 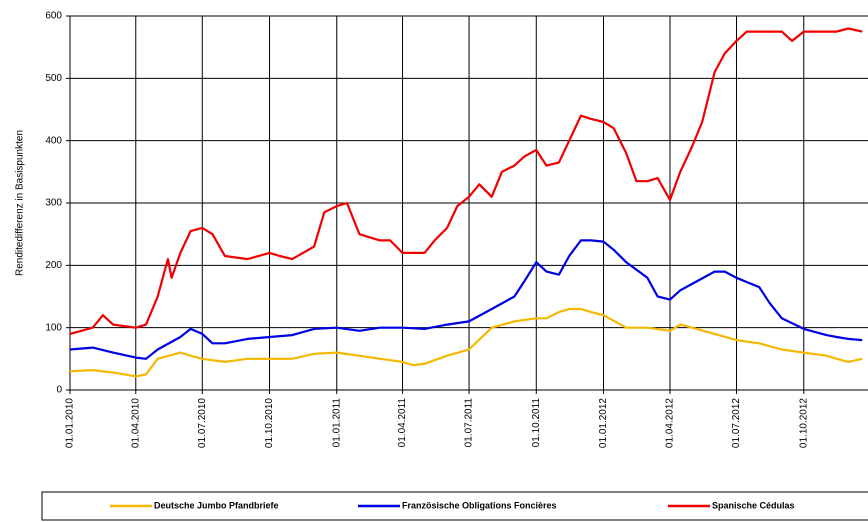 What do you see at coordinates (466, 342) in the screenshot?
I see `series-line` at bounding box center [466, 342].